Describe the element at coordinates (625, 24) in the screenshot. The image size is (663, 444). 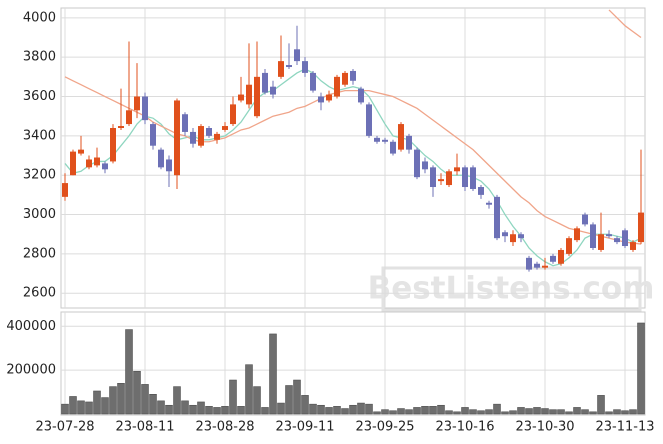
I see `moving-average-line` at that location.